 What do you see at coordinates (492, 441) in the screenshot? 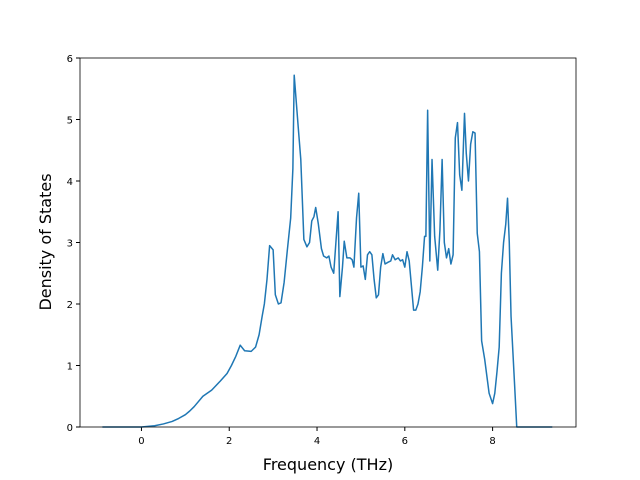
I see `x-tick-label: 8` at bounding box center [492, 441].